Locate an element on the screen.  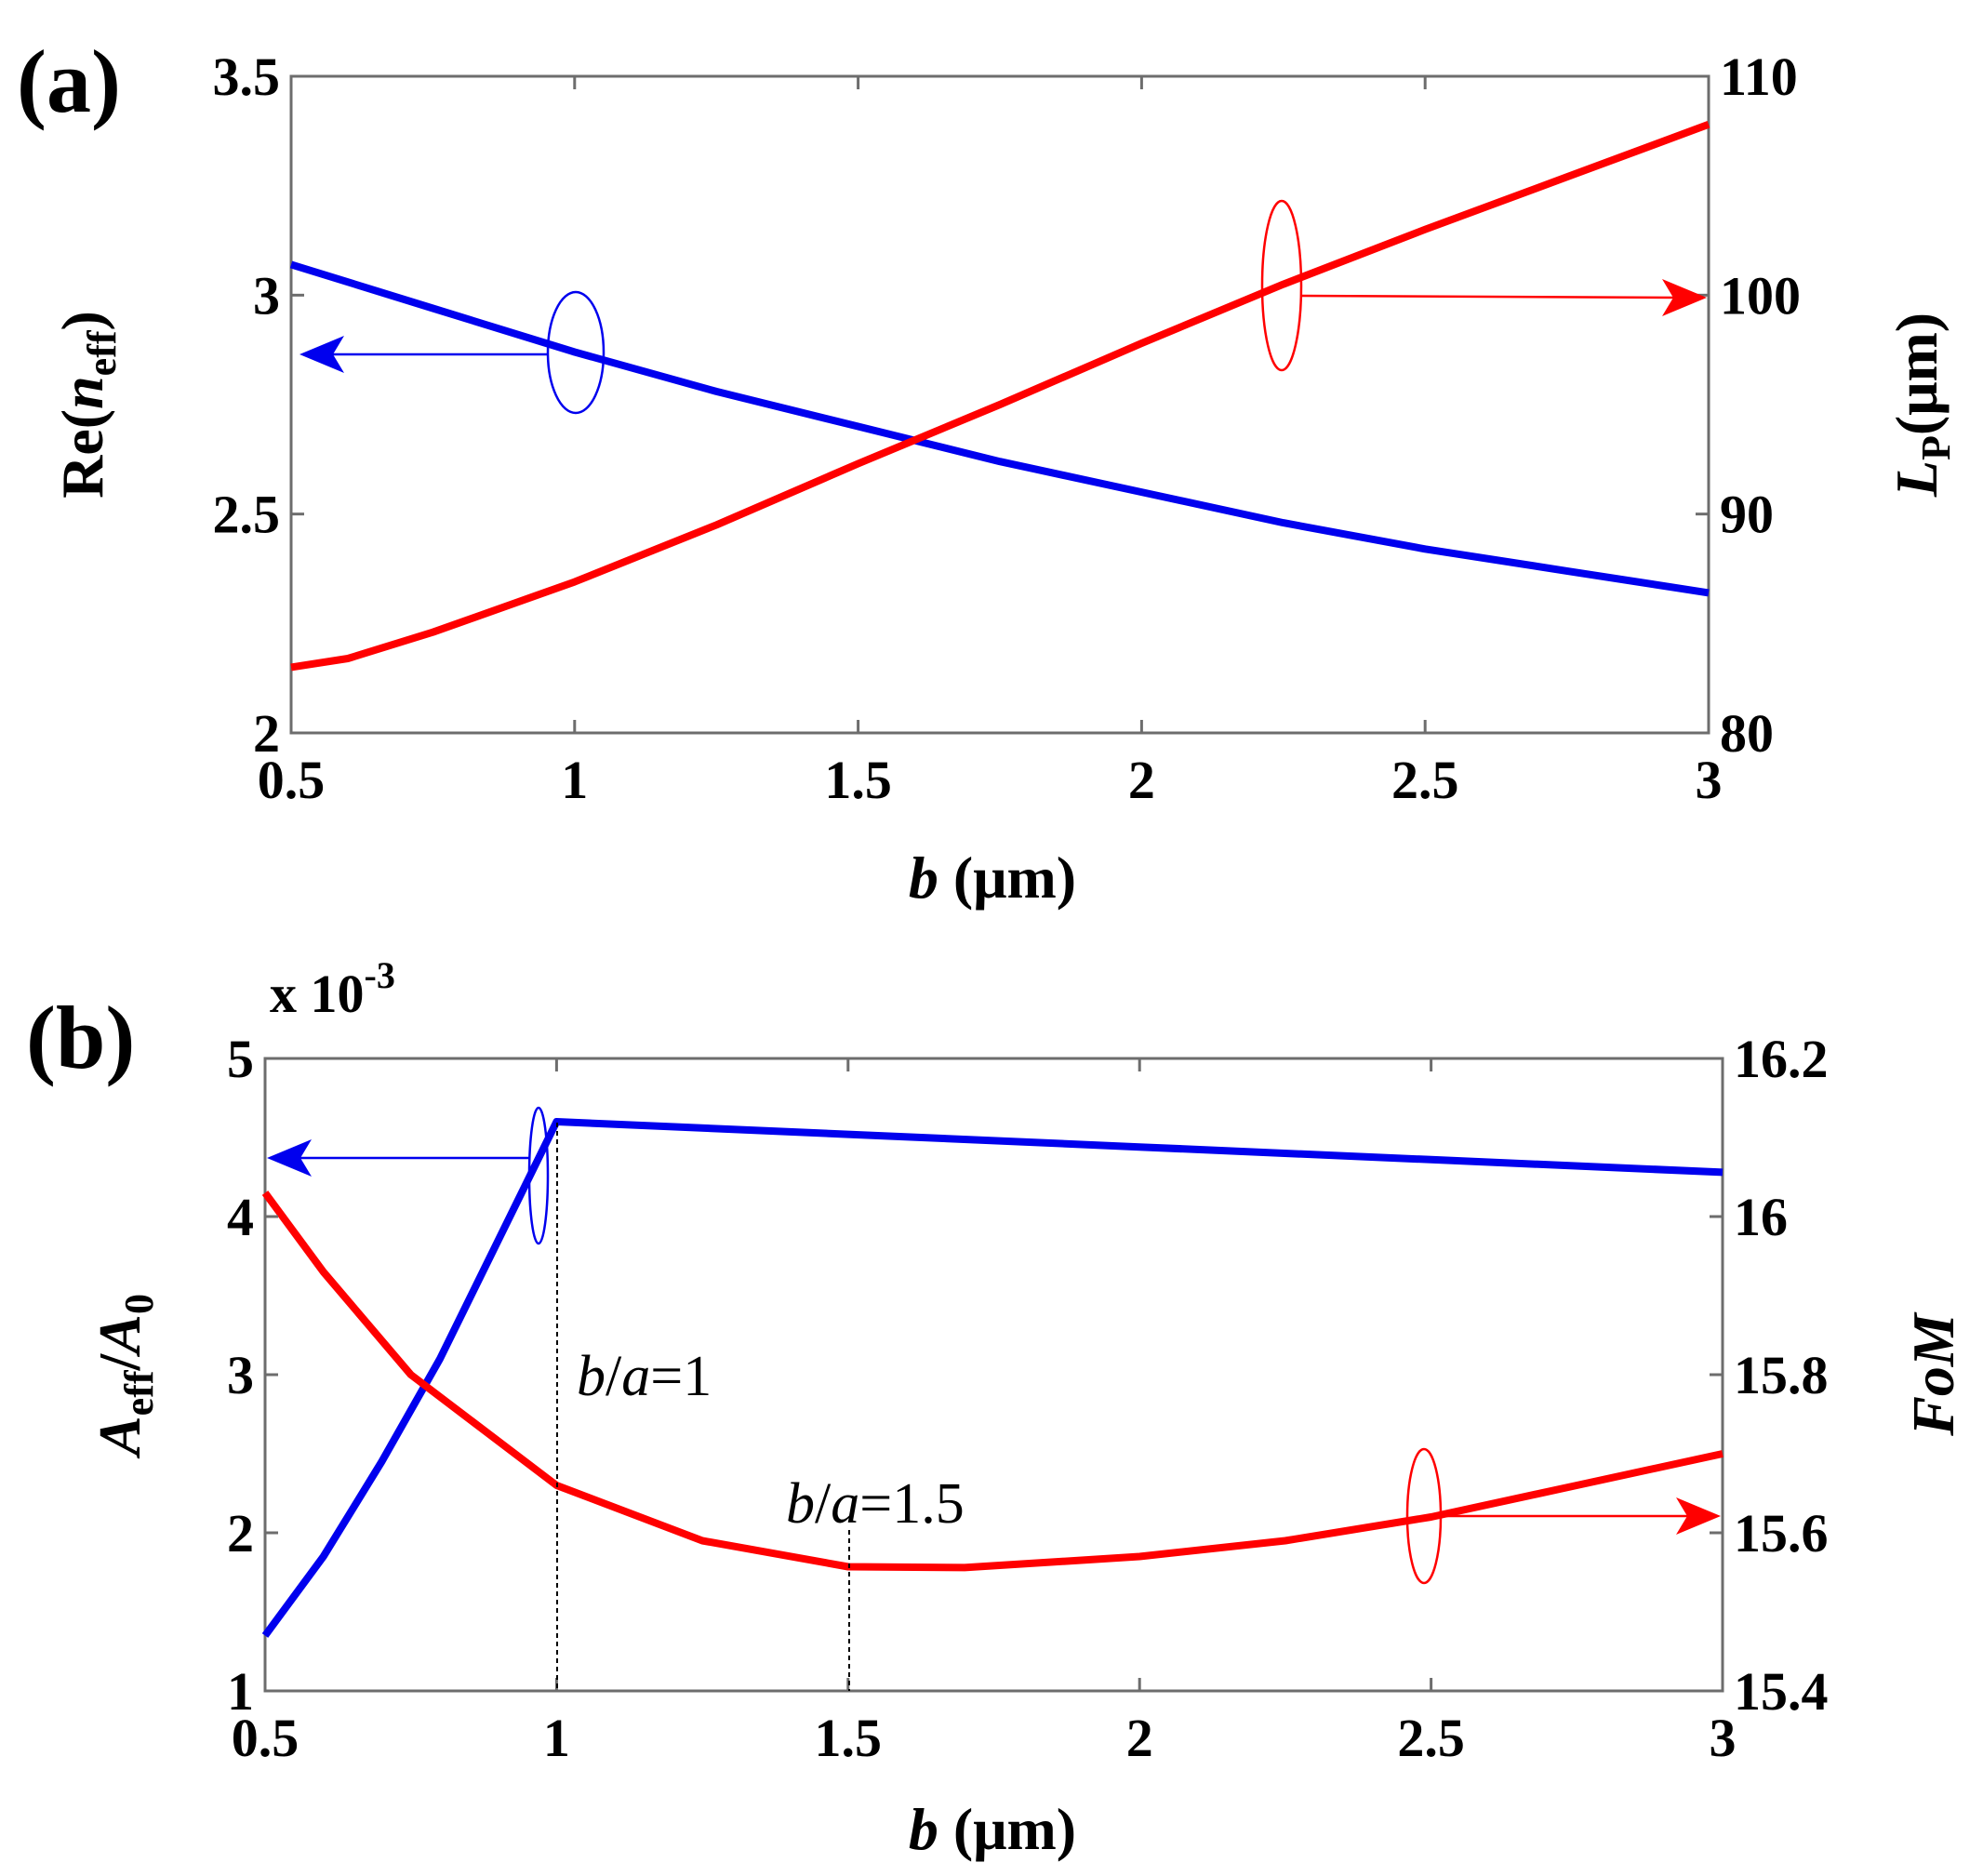
panel-a-red-oval-marker is located at coordinates (1281, 285).